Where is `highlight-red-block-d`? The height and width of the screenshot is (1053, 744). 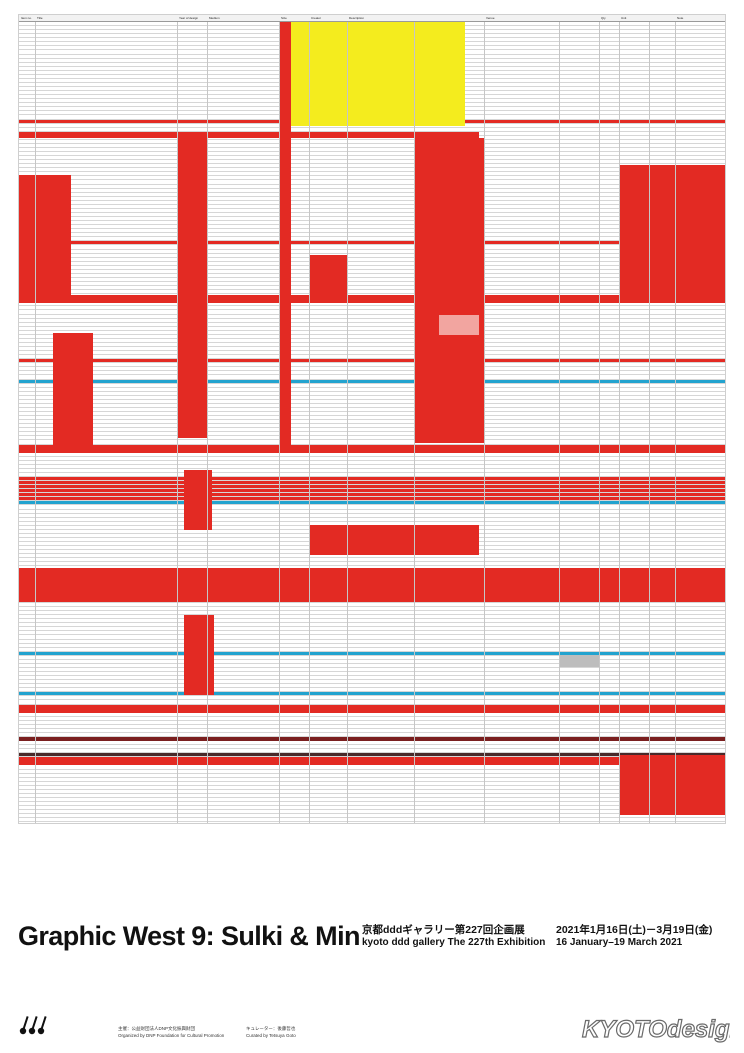 highlight-red-block-d is located at coordinates (45, 235).